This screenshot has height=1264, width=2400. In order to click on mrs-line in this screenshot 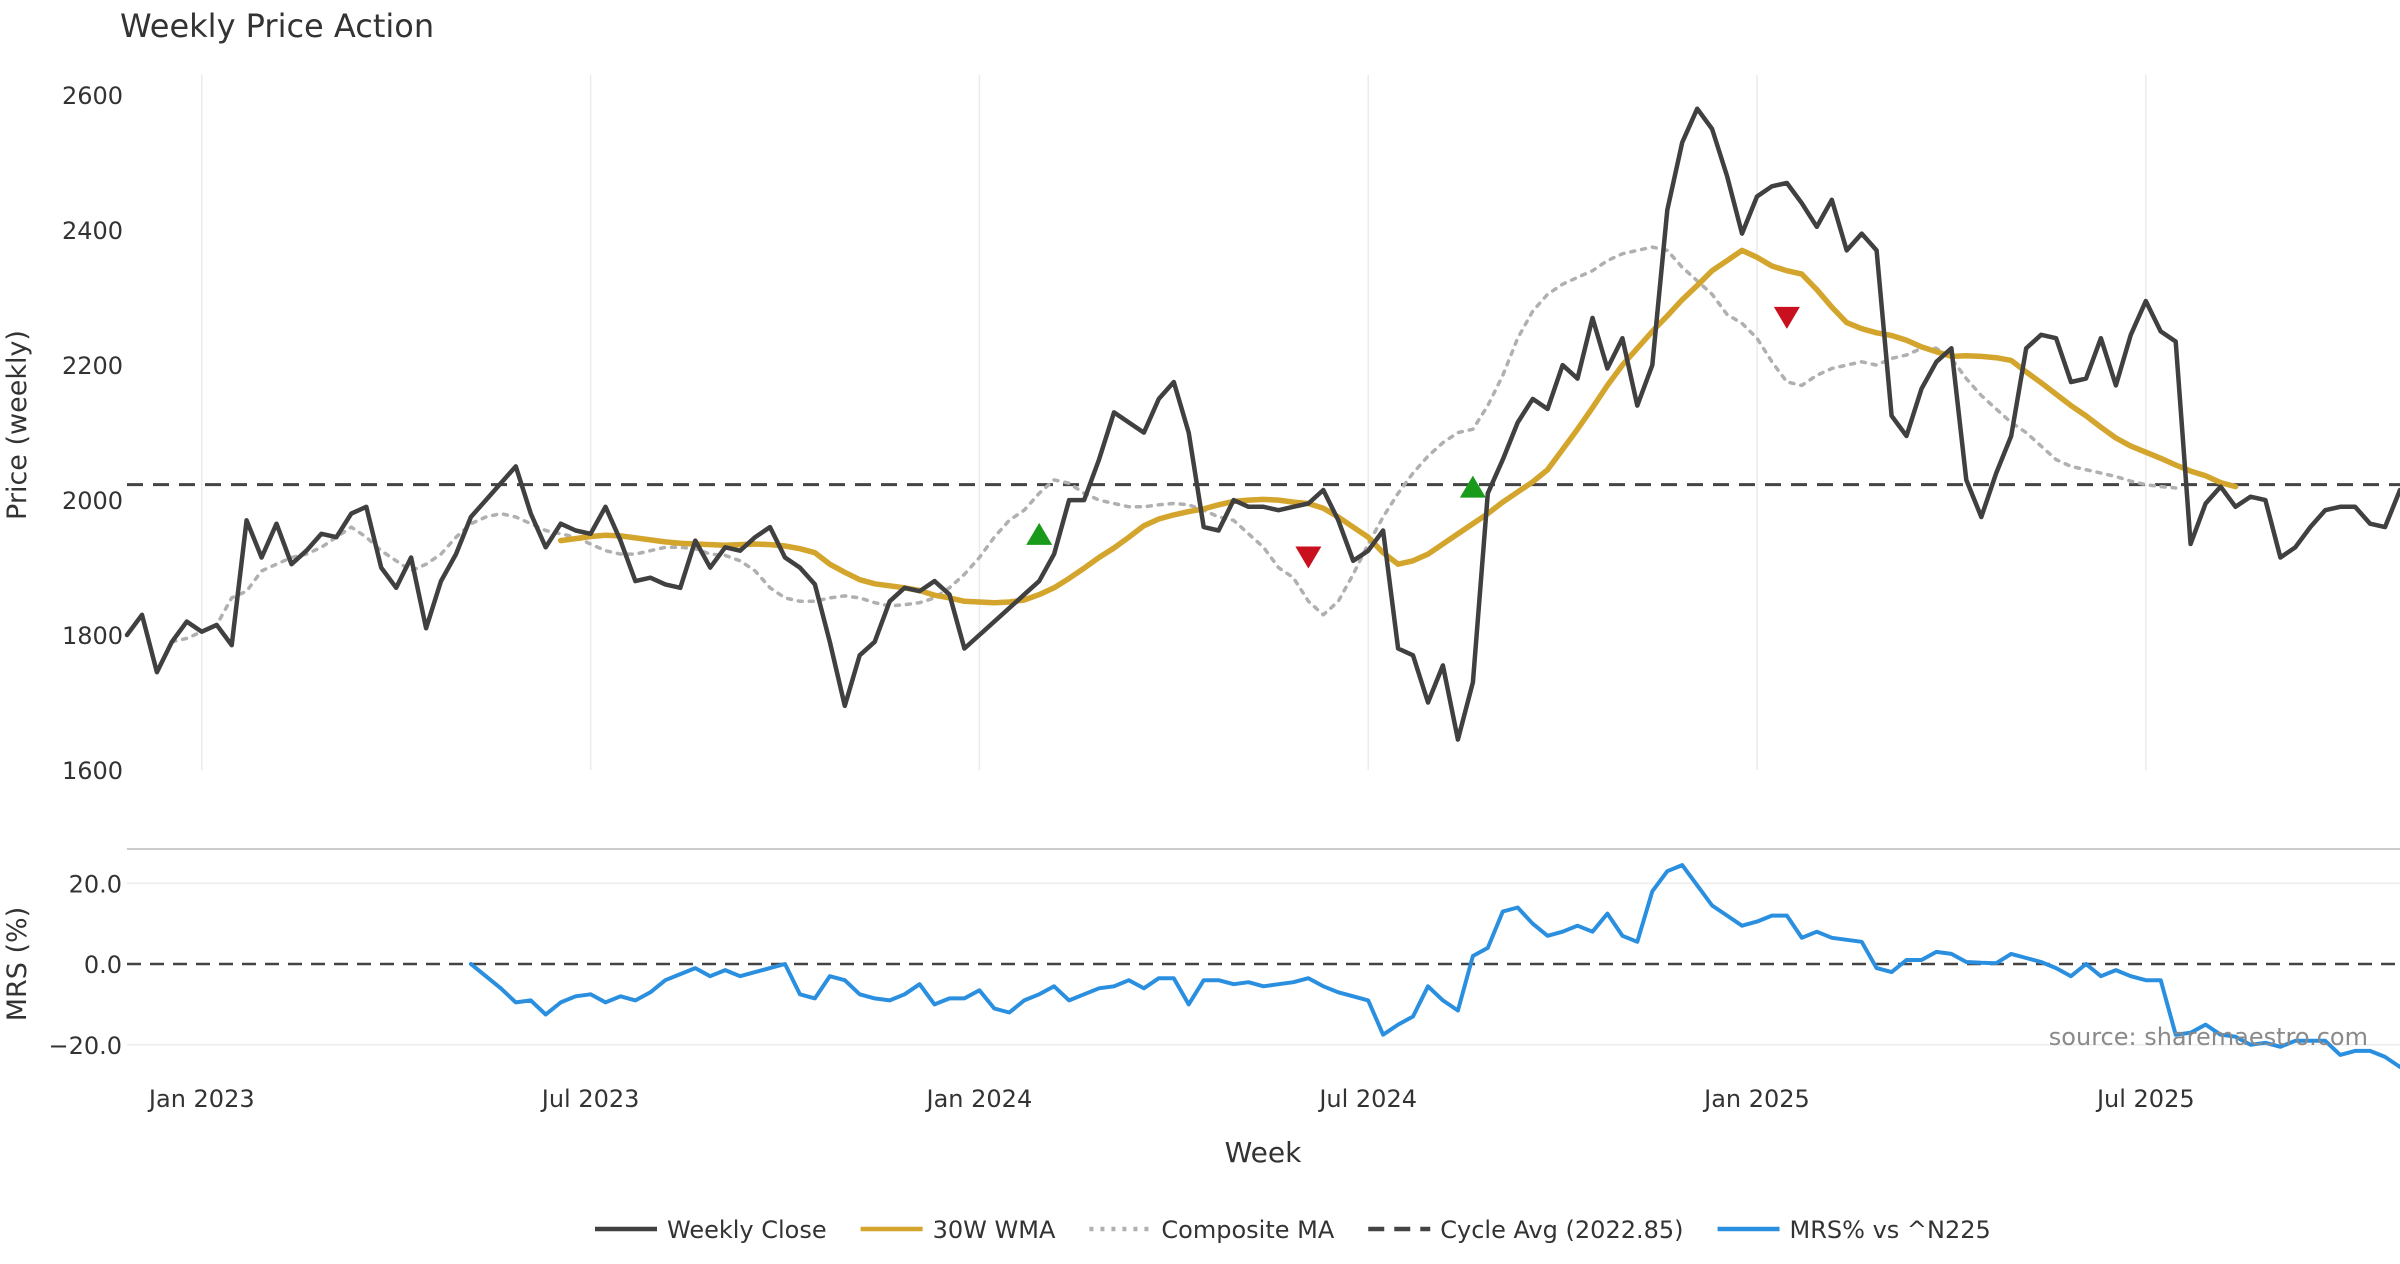, I will do `click(1434, 966)`.